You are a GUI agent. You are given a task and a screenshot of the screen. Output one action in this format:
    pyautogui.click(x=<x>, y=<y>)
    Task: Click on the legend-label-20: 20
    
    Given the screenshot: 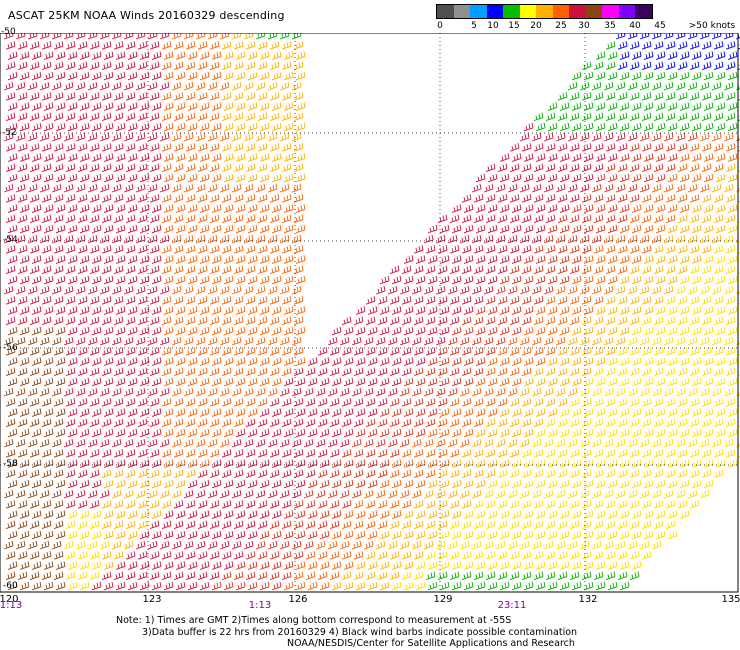 What is the action you would take?
    pyautogui.click(x=536, y=26)
    